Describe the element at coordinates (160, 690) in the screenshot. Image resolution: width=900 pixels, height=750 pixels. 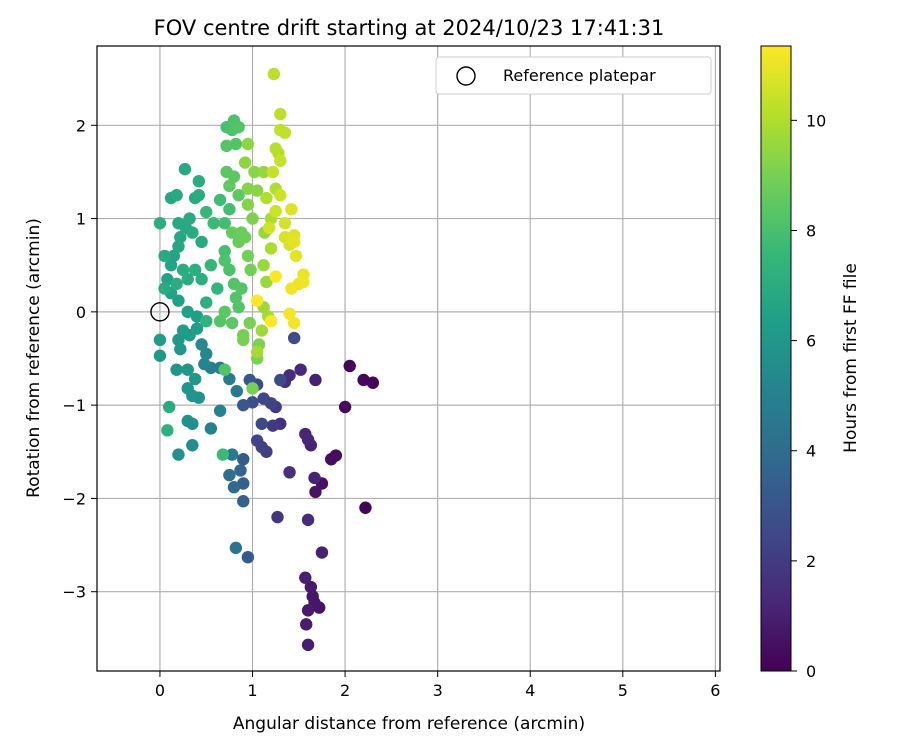
I see `x-tick-label: 0` at that location.